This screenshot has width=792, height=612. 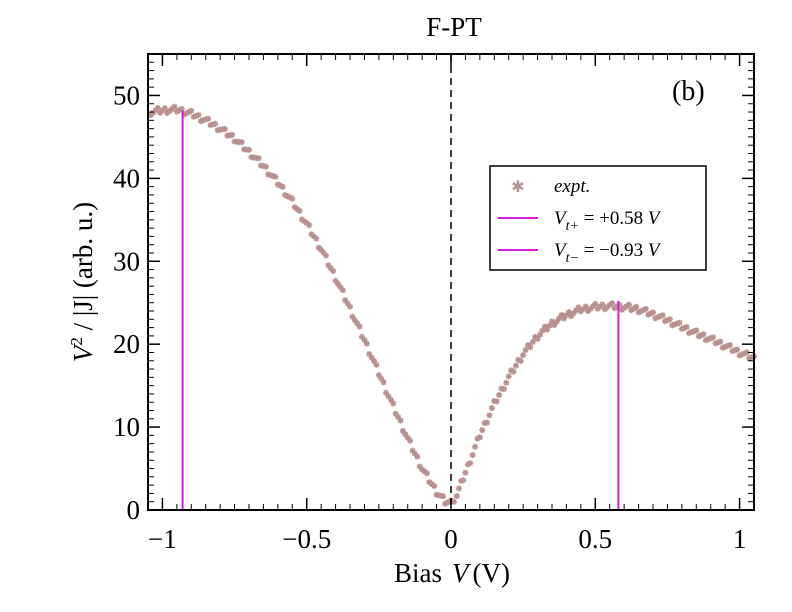 I want to click on y-tick-label: 0, so click(x=134, y=510).